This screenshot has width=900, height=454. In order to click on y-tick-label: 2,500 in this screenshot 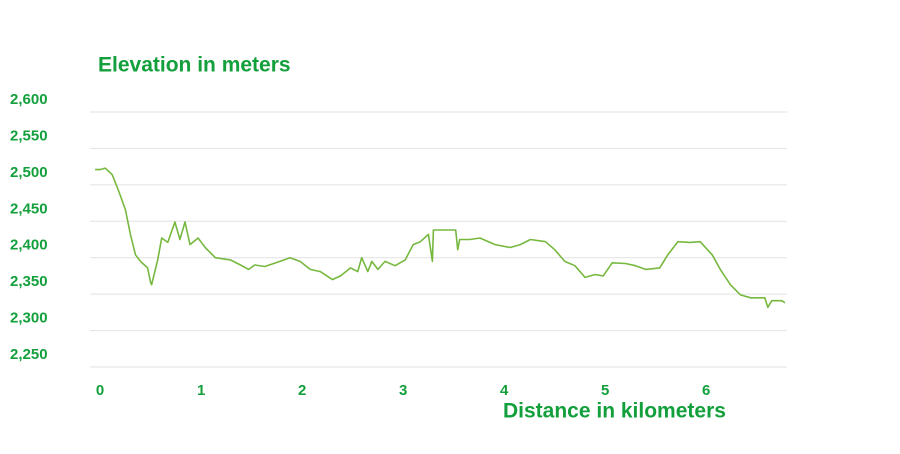, I will do `click(29, 172)`.